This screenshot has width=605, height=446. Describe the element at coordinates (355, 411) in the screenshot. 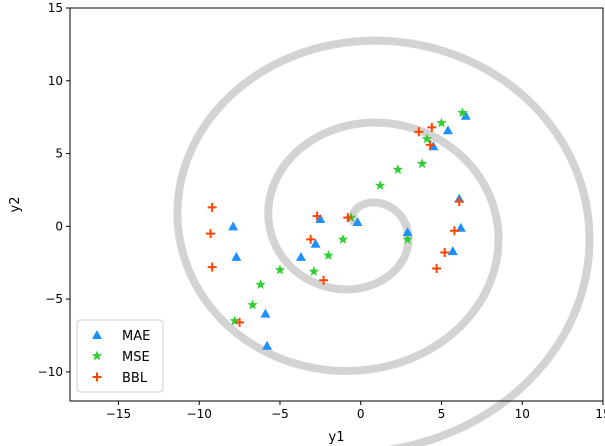

I see `x-axis-ticks: −15 −10 −5 0 5 10 15` at that location.